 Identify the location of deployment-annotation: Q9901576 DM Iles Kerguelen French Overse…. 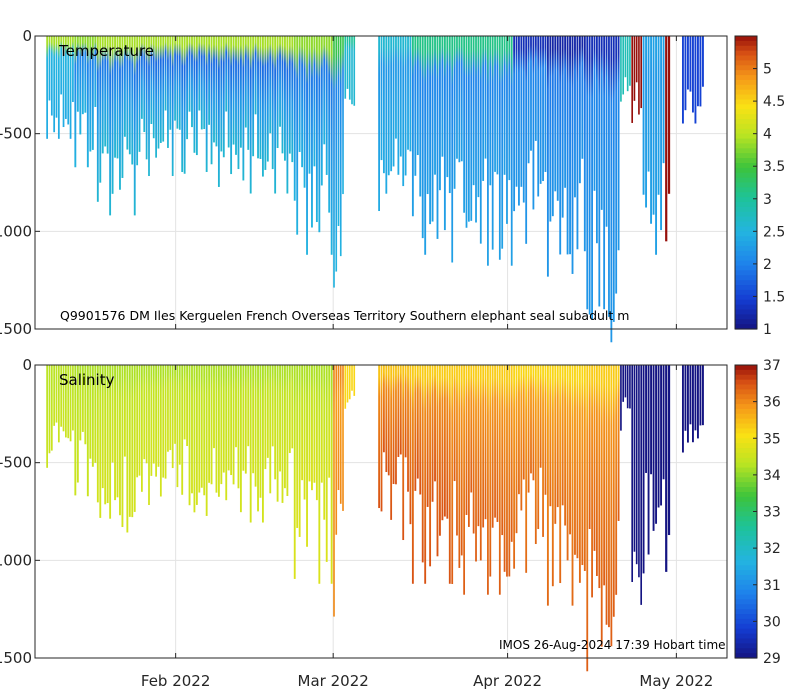
(344, 315).